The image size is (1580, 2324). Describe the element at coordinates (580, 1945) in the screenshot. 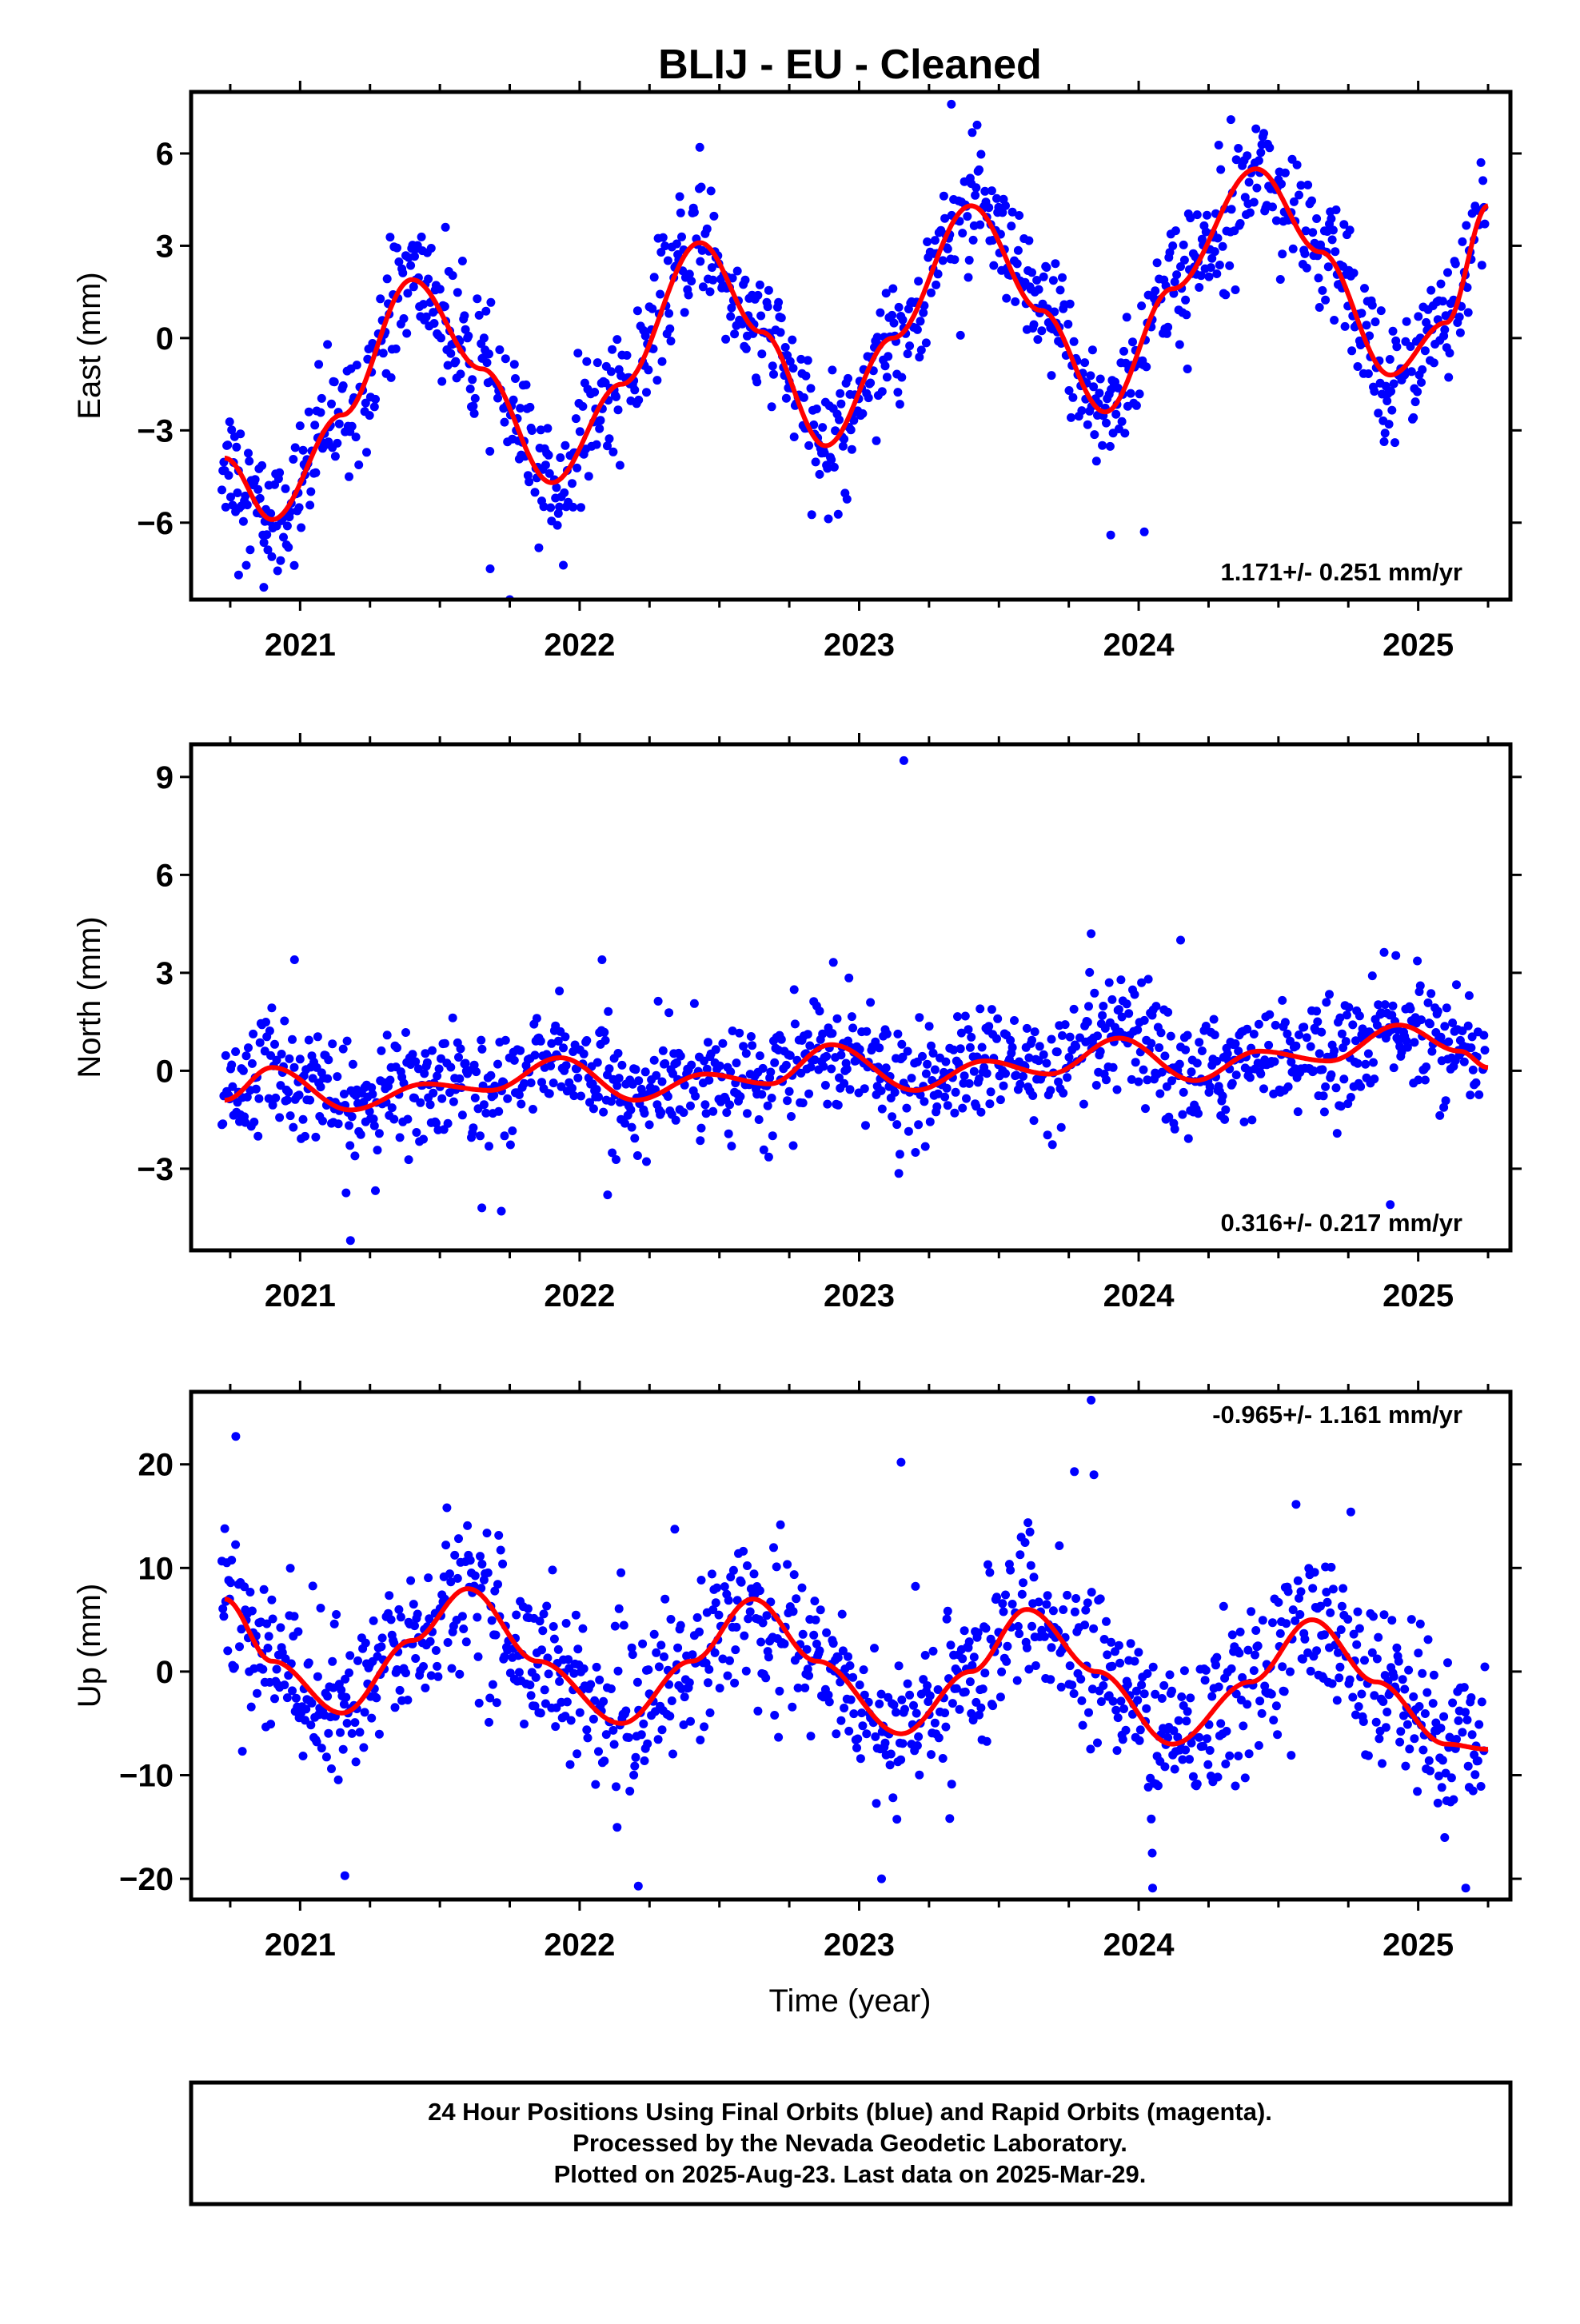

I see `up-x-tick-label: 2022` at that location.